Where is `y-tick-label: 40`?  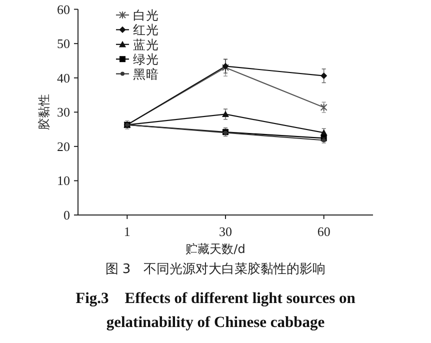
y-tick-label: 40 is located at coordinates (63, 78).